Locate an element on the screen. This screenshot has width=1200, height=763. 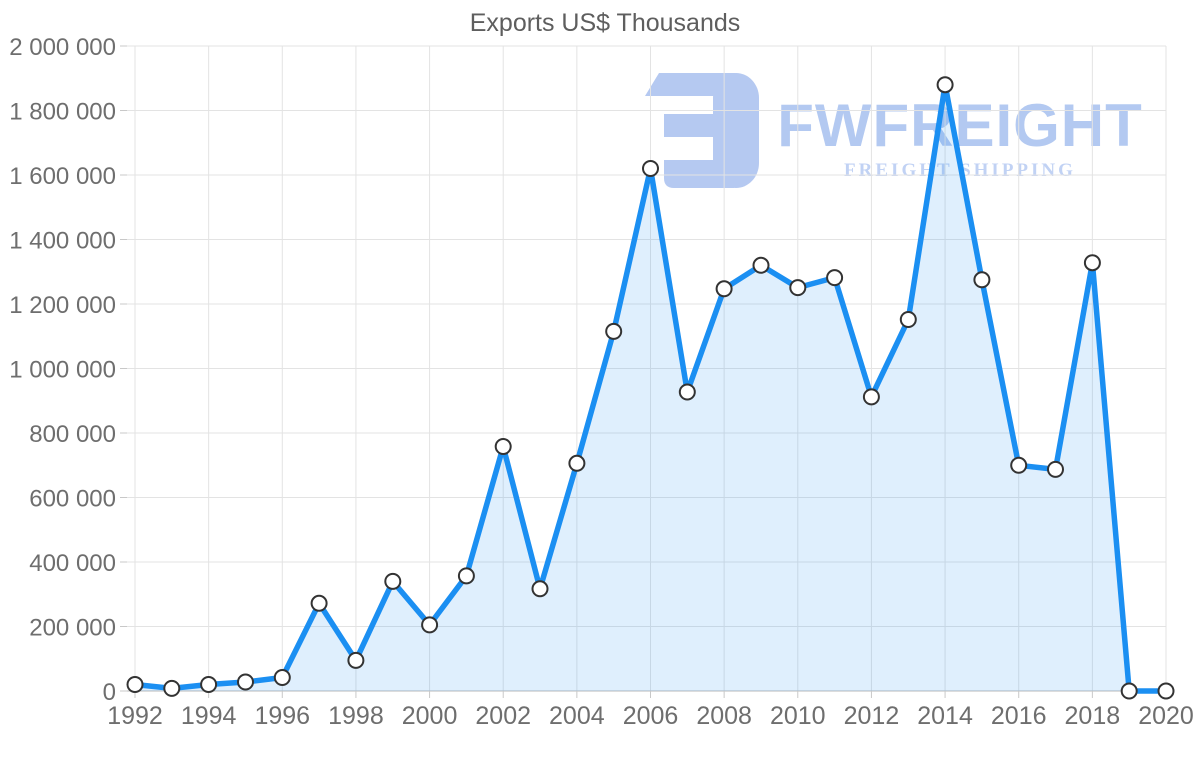
data-point-2011 is located at coordinates (835, 278).